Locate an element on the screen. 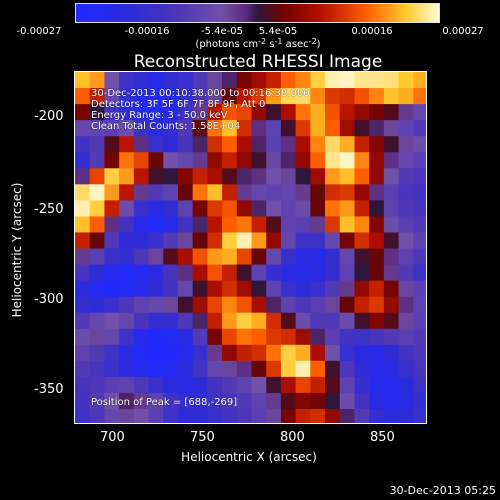 The image size is (500, 500). x-axis-tick: 700 is located at coordinates (112, 437).